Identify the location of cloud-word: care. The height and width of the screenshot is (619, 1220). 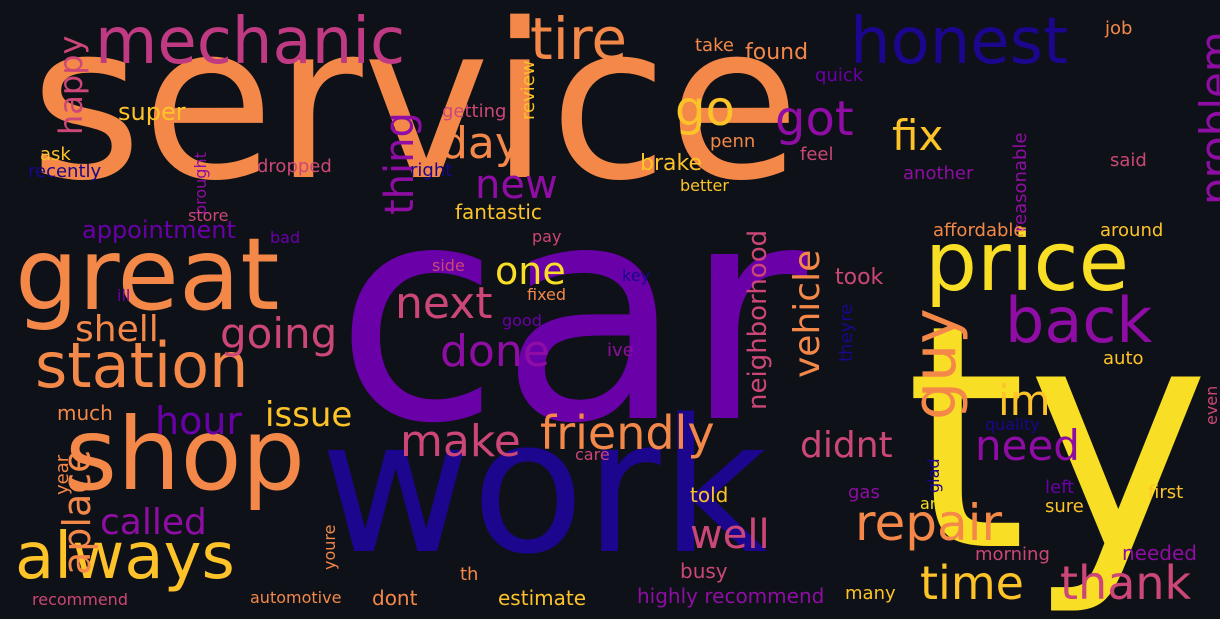
(592, 454).